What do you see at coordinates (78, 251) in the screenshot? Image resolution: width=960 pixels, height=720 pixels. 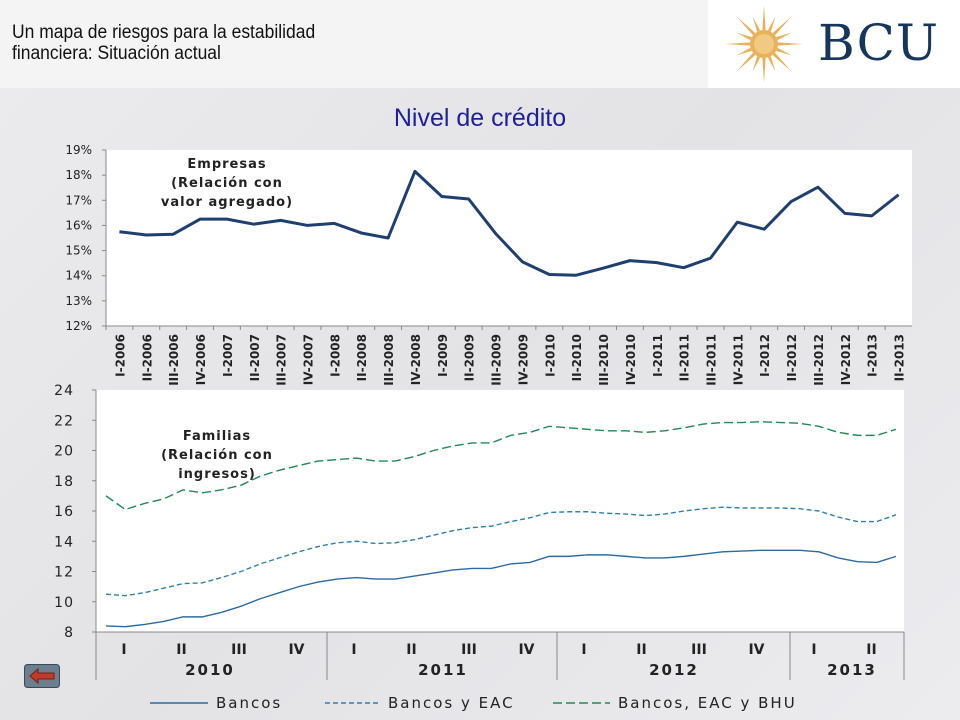 I see `top-y-tick-label: 15%` at bounding box center [78, 251].